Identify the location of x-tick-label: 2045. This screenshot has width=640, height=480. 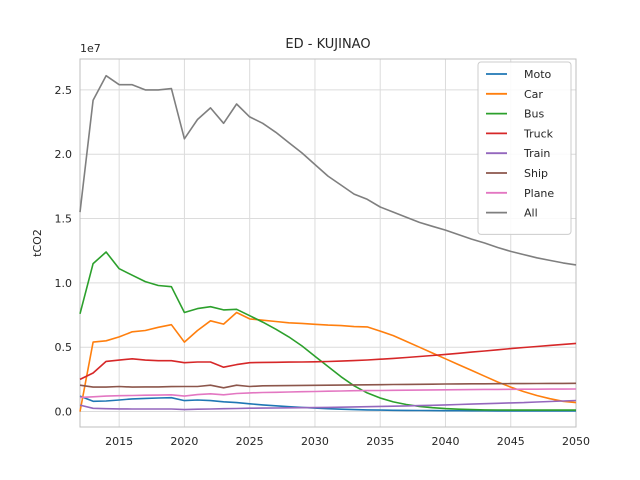
(511, 441).